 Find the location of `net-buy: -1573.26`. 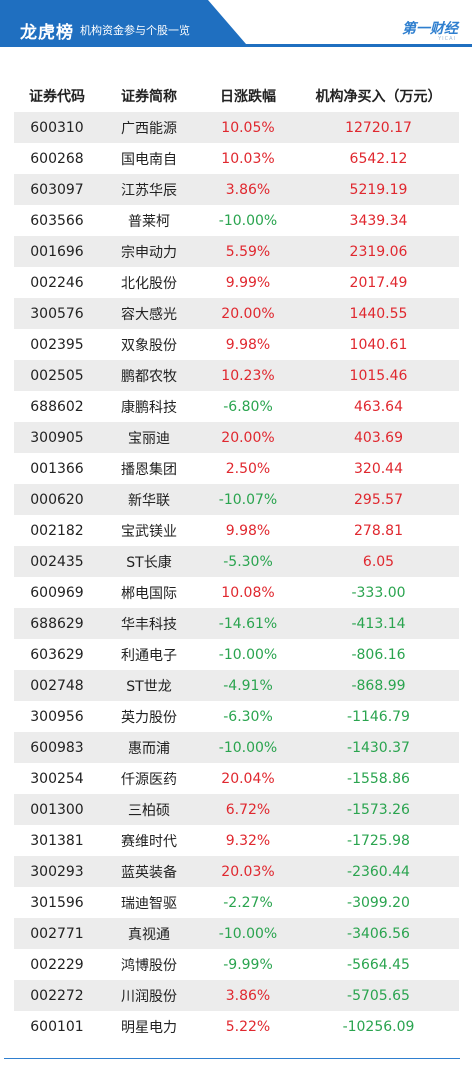

net-buy: -1573.26 is located at coordinates (378, 809).